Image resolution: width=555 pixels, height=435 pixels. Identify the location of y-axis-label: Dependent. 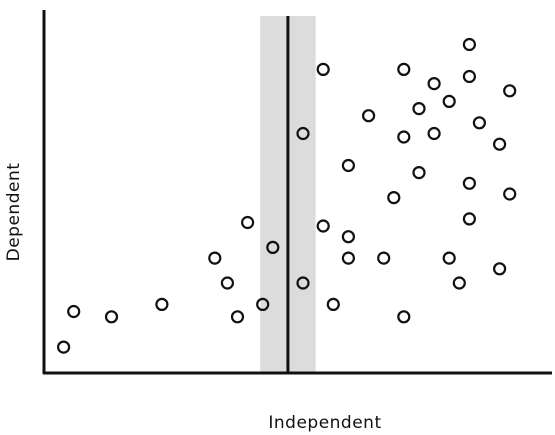
(14, 212).